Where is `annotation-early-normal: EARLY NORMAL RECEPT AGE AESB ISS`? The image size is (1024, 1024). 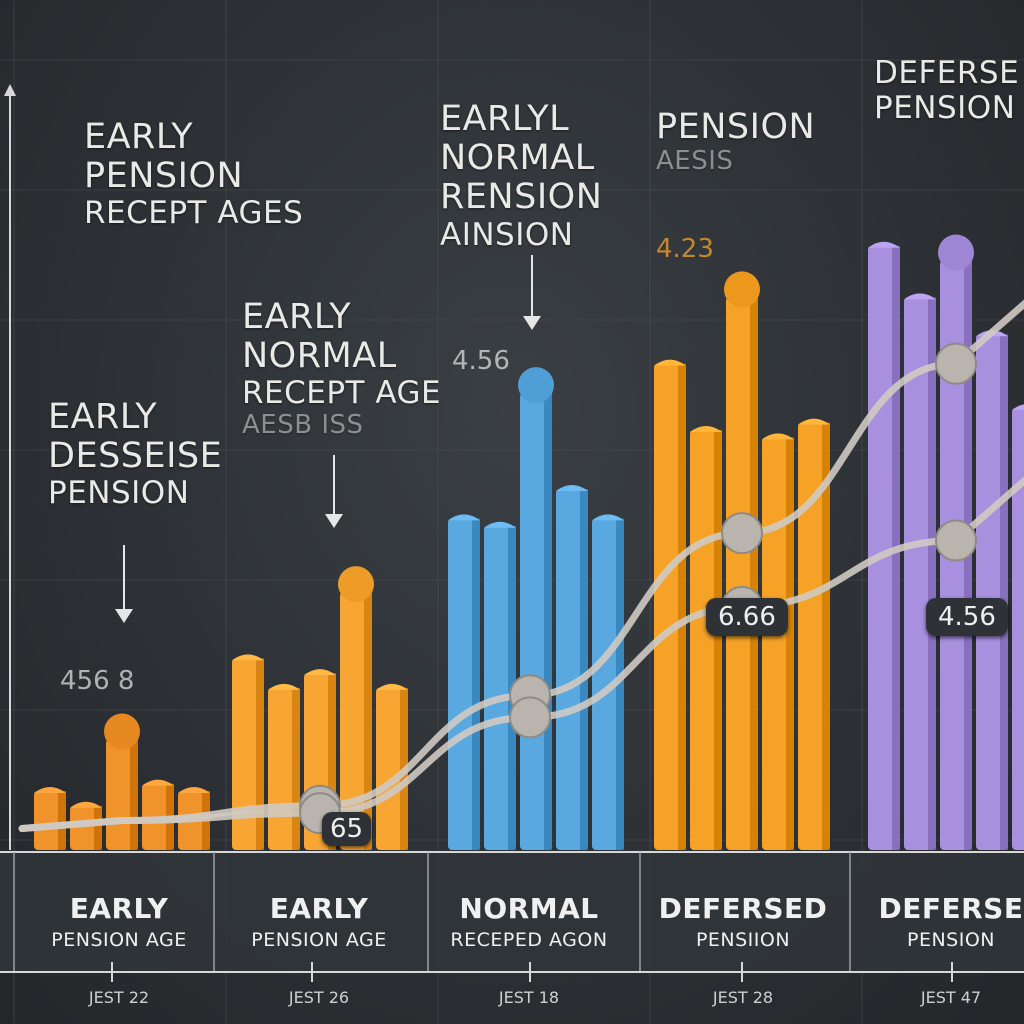
annotation-early-normal: EARLY NORMAL RECEPT AGE AESB ISS is located at coordinates (342, 369).